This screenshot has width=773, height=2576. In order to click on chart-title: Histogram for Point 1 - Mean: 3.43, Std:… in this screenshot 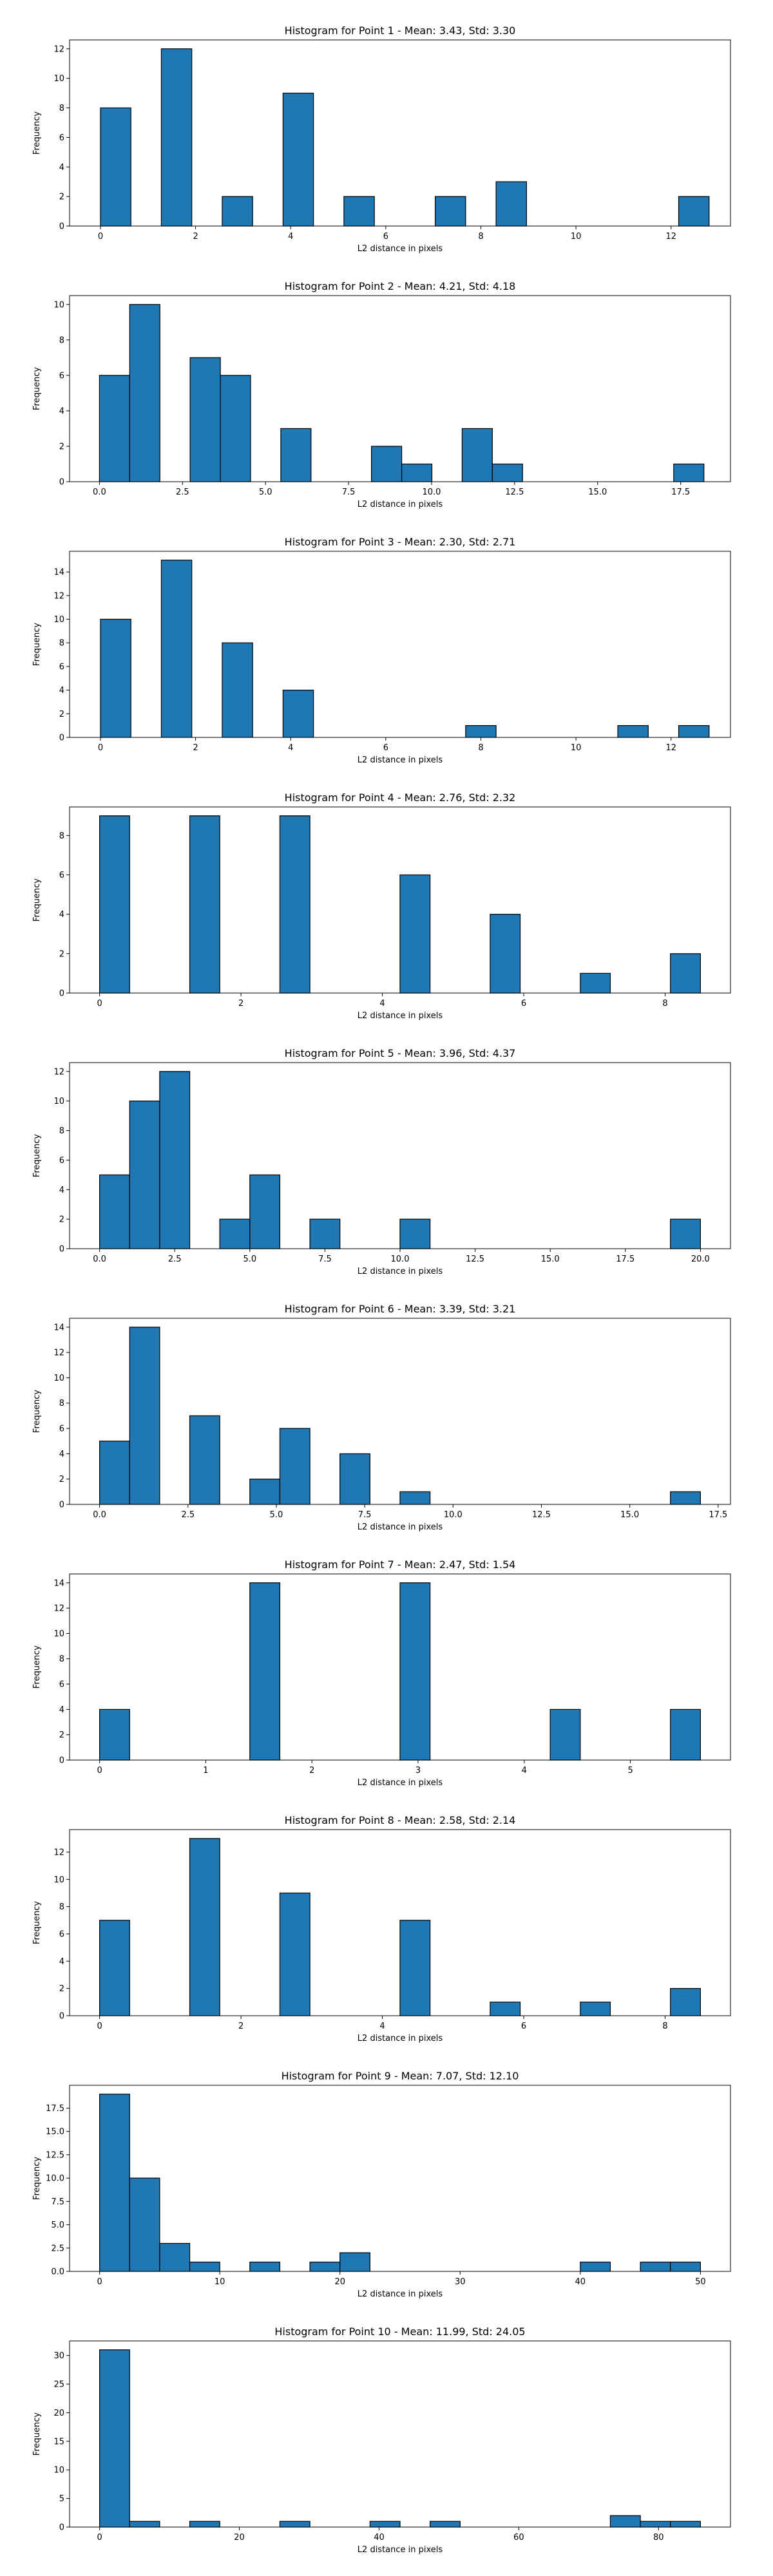, I will do `click(400, 30)`.